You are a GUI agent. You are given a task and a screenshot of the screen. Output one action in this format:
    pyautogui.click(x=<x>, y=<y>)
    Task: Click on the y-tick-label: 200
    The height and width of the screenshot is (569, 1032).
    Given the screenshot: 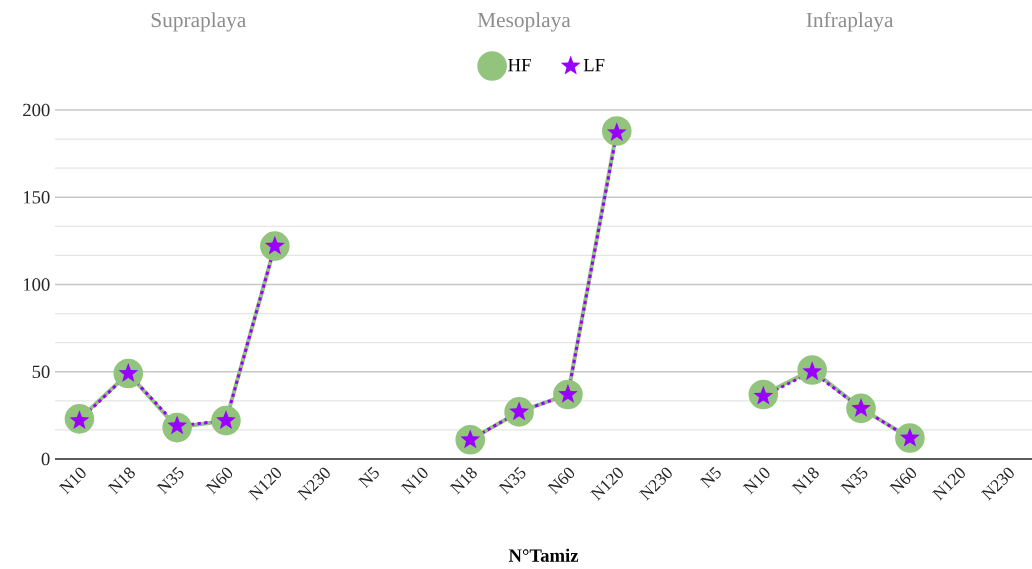 What is the action you would take?
    pyautogui.click(x=36, y=110)
    